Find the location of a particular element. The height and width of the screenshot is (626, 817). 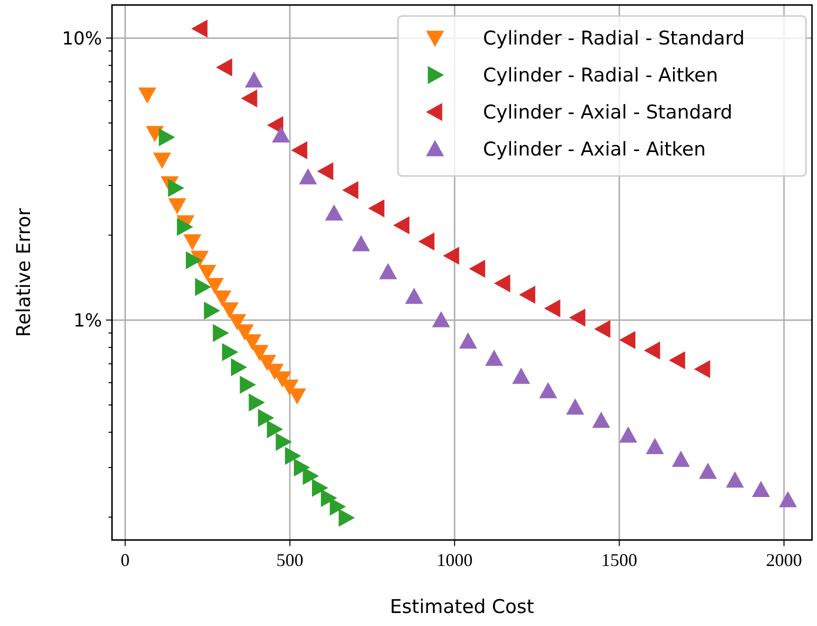

y-tick-label: 1% is located at coordinates (87, 321).